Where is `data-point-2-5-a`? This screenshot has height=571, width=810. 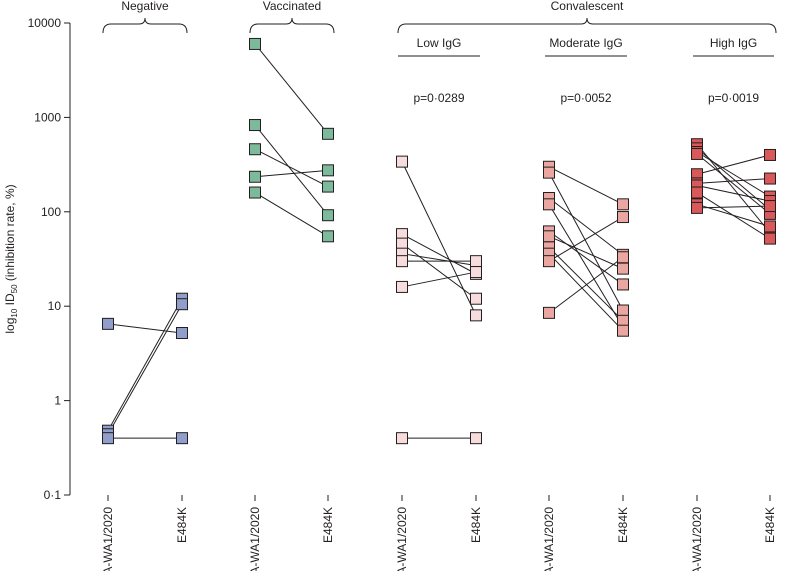 data-point-2-5-a is located at coordinates (402, 286).